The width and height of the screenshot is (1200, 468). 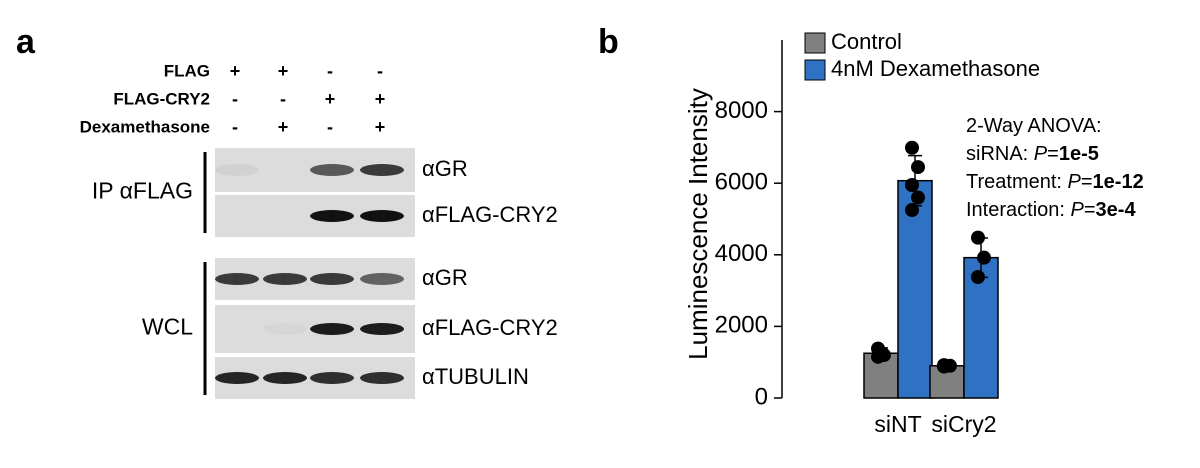 What do you see at coordinates (1116, 210) in the screenshot?
I see `annotation-part: 3e-4` at bounding box center [1116, 210].